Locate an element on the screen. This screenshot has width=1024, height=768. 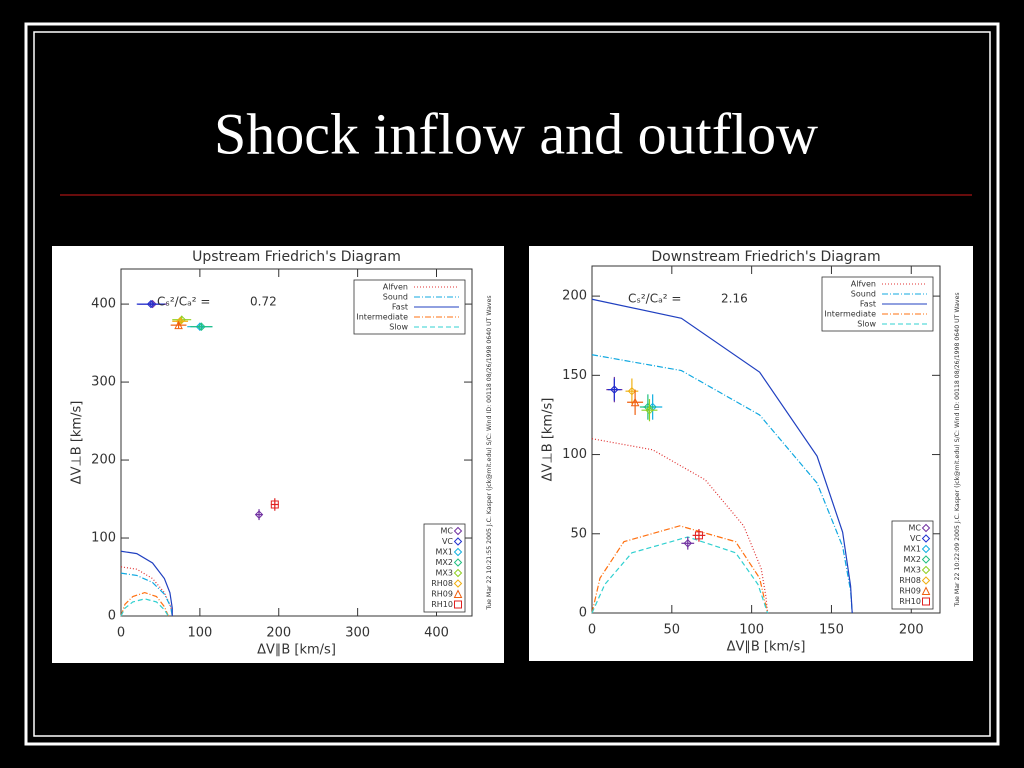
annotation-value: 2.16 is located at coordinates (734, 299).